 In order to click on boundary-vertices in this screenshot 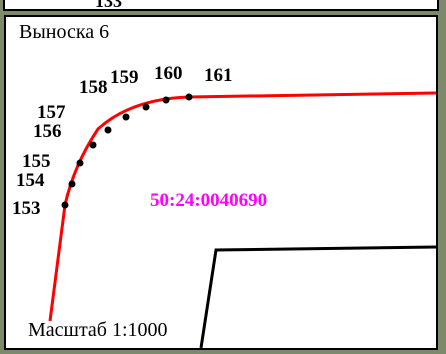, I will do `click(127, 151)`.